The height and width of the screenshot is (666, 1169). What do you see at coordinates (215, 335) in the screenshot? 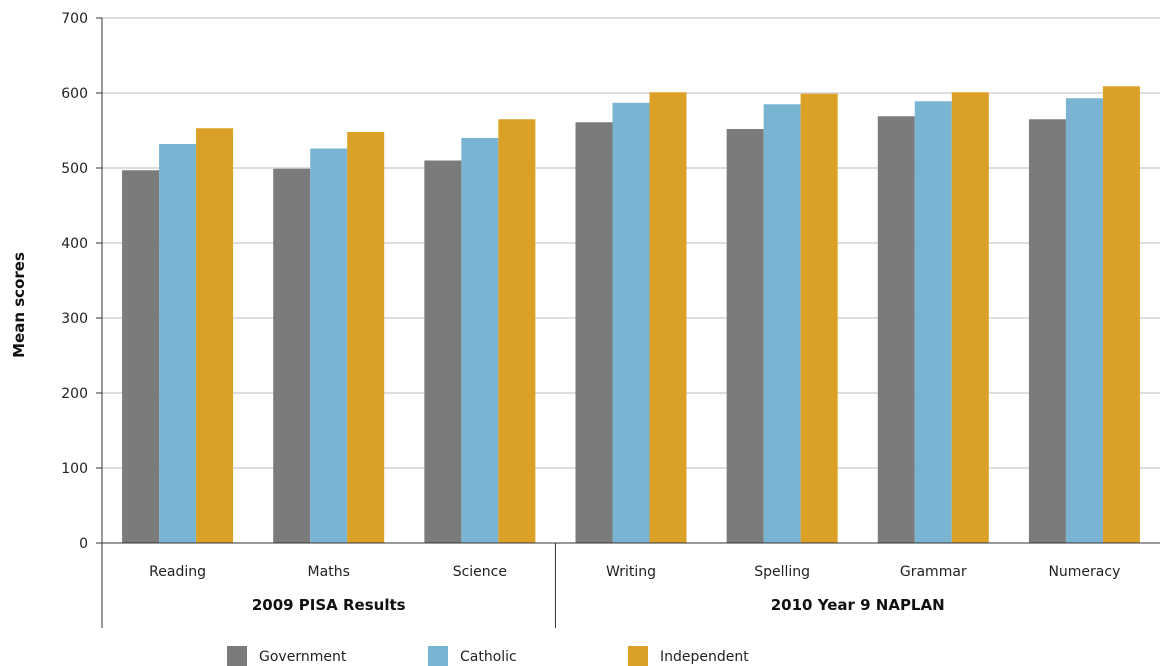
I see `bar-independent-reading` at bounding box center [215, 335].